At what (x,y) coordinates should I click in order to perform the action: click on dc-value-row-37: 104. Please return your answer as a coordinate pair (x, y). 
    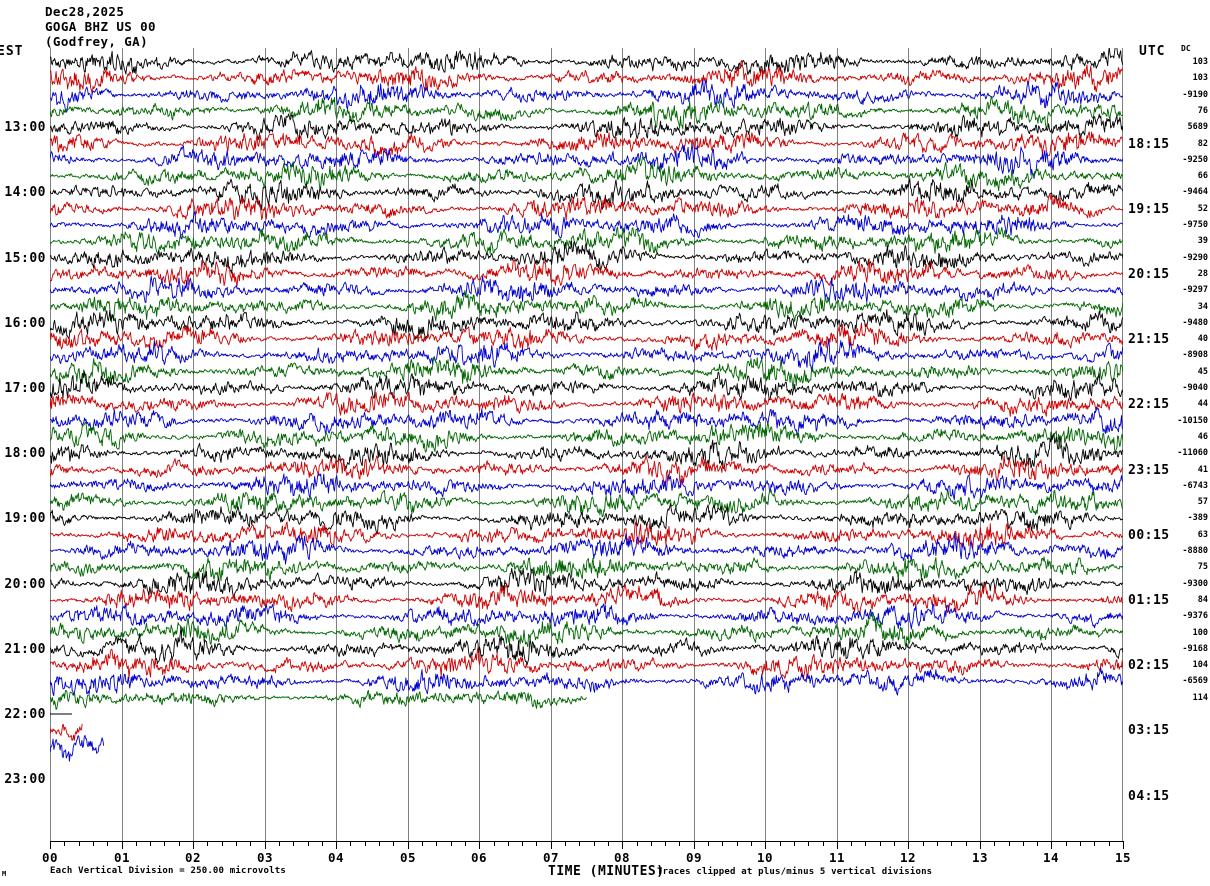
    Looking at the image, I should click on (1200, 665).